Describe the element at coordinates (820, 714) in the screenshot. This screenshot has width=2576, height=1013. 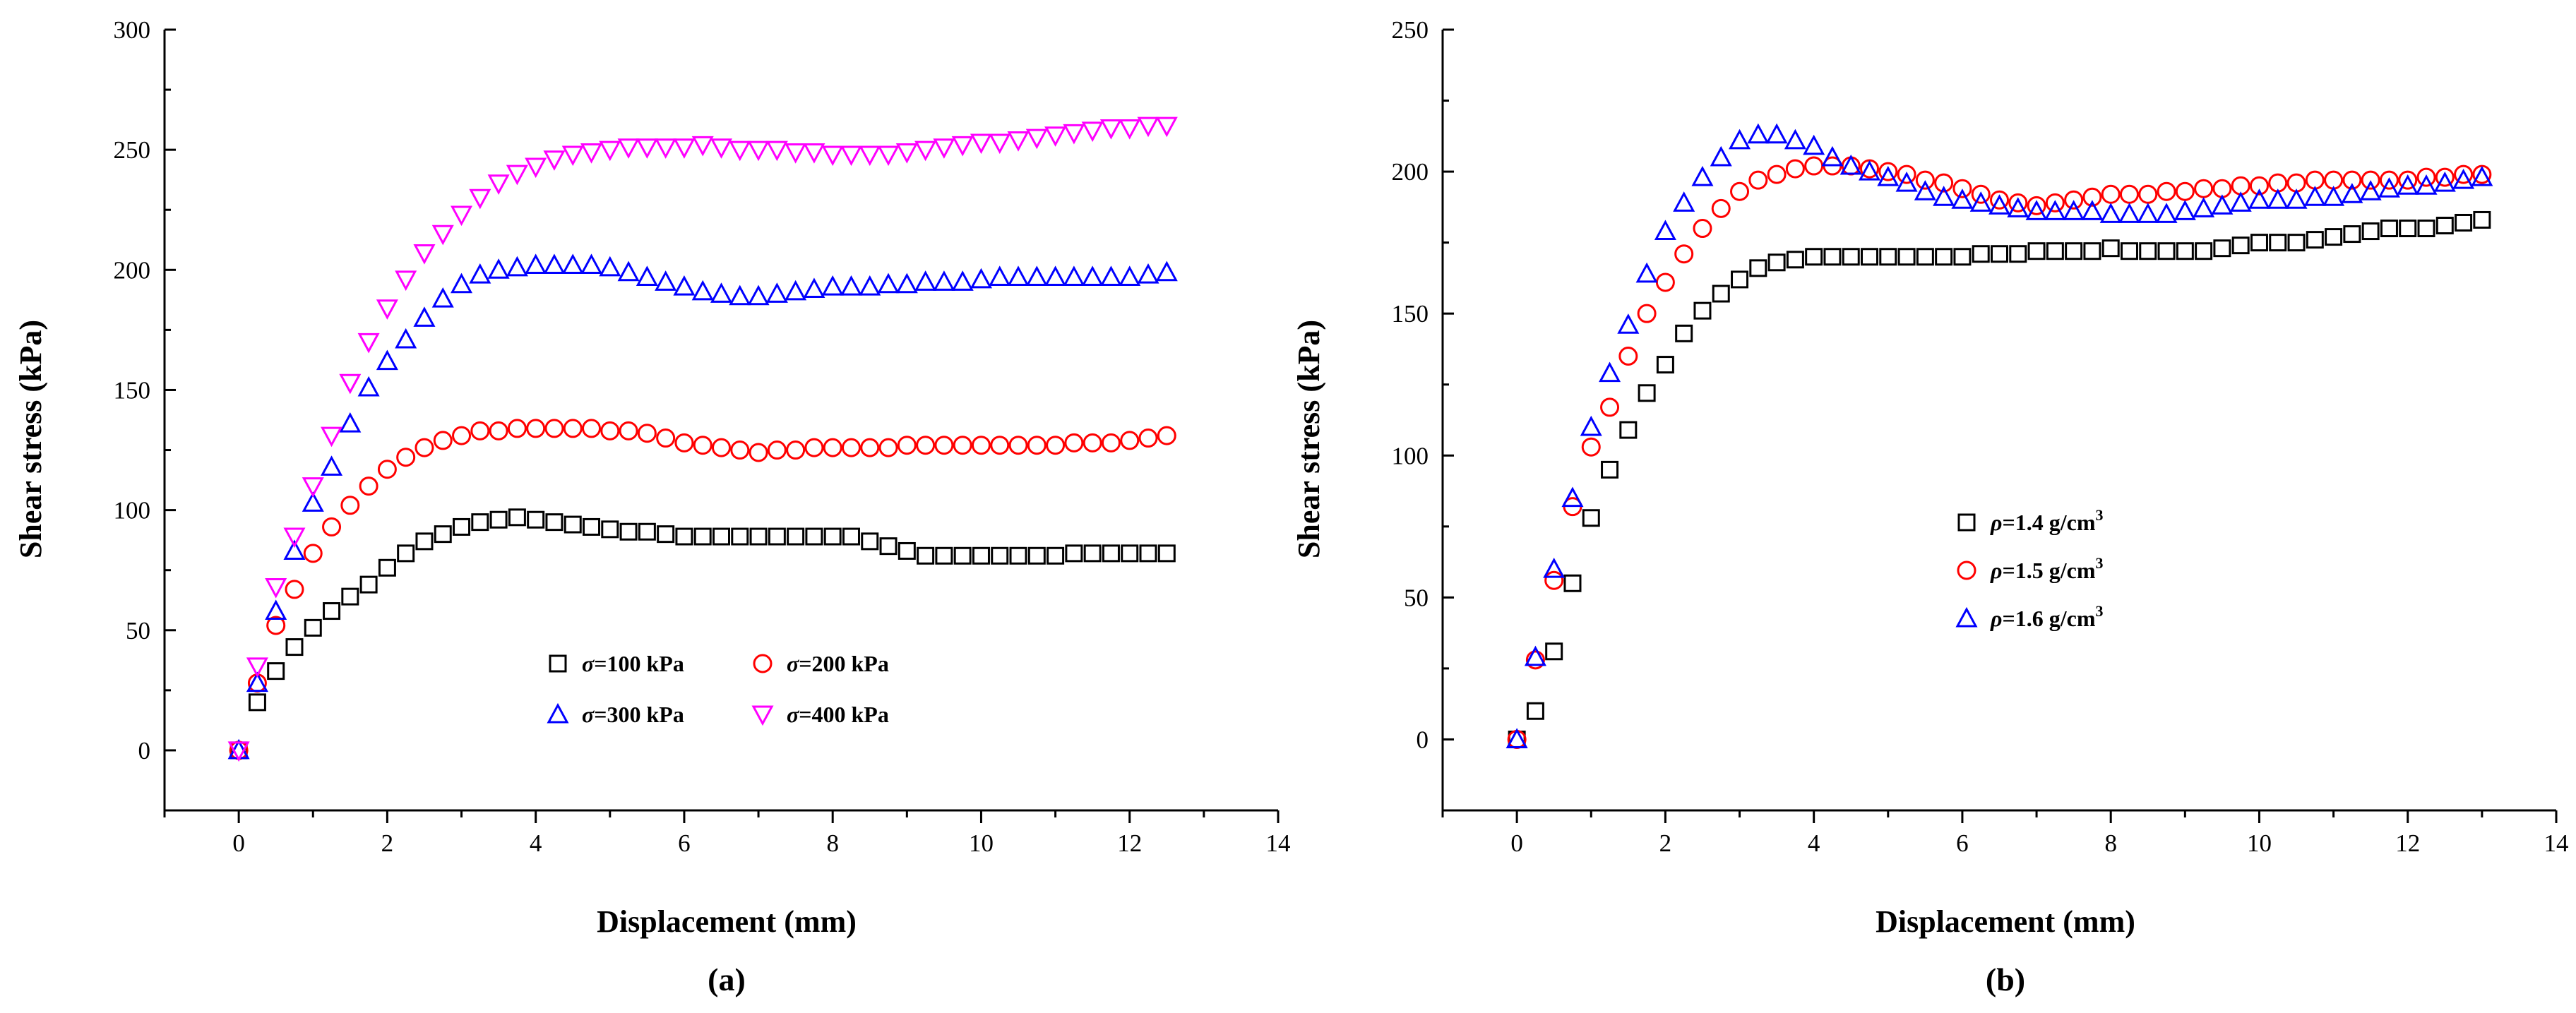
I see `panel-a-legend-item-4: σ=400 kPa` at that location.